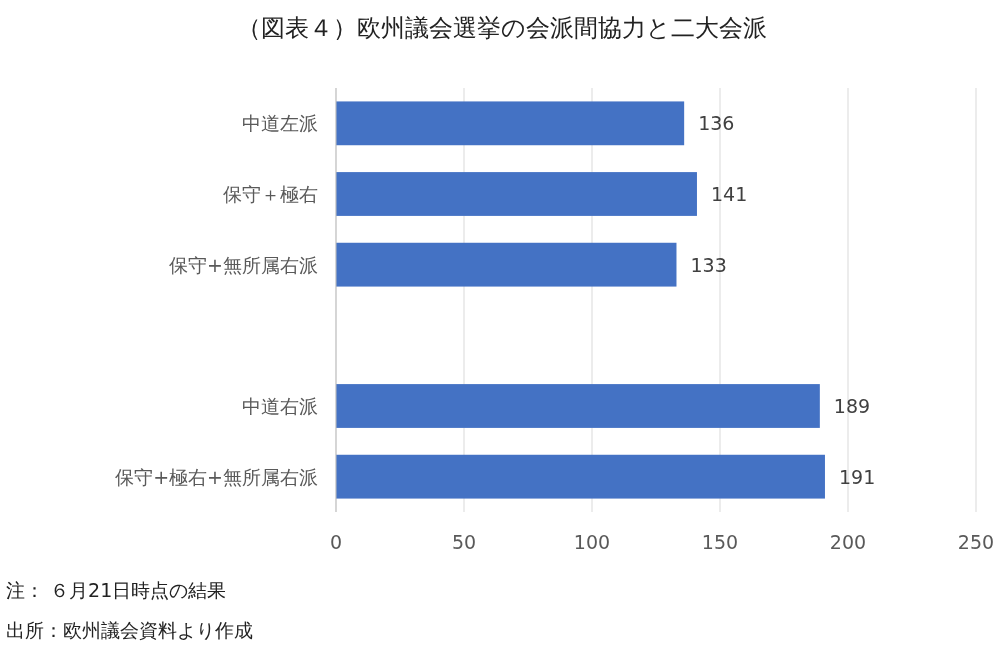 This screenshot has width=1004, height=646. Describe the element at coordinates (280, 406) in the screenshot. I see `y-tick-label: 中道右派` at that location.